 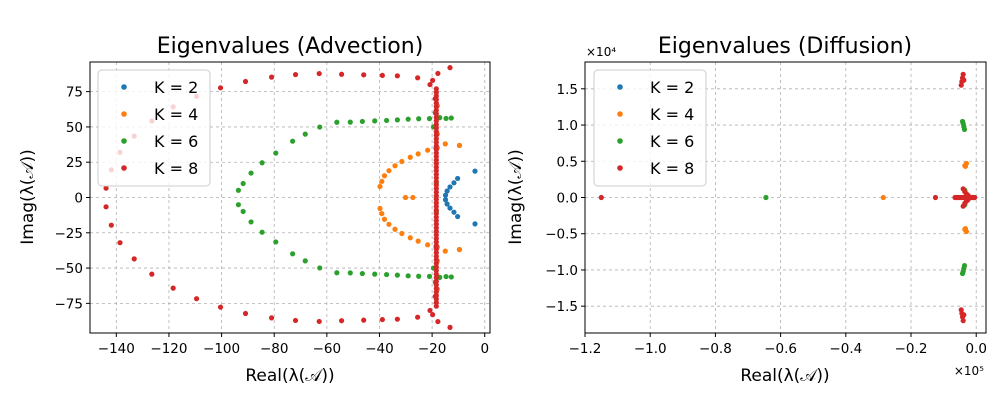 What do you see at coordinates (379, 349) in the screenshot?
I see `x-tick-label: −40` at bounding box center [379, 349].